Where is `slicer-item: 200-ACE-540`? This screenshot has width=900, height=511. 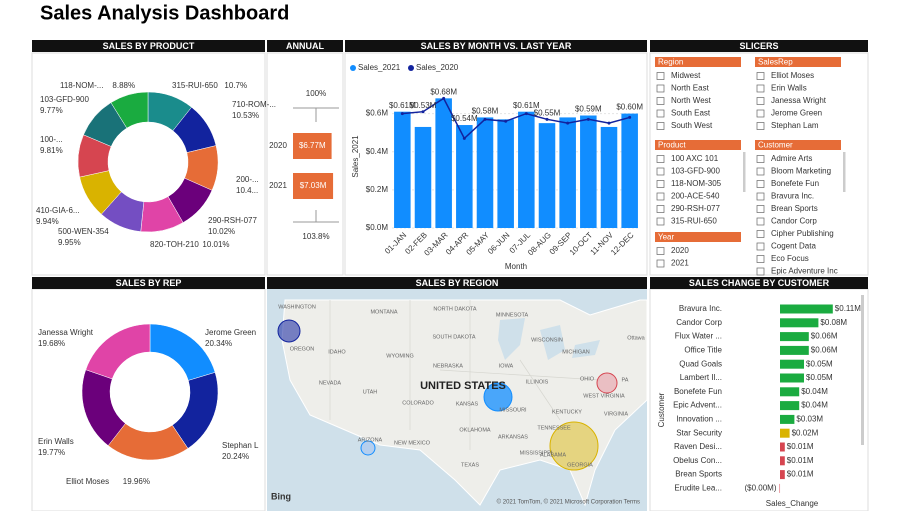 slicer-item: 200-ACE-540 is located at coordinates (695, 196).